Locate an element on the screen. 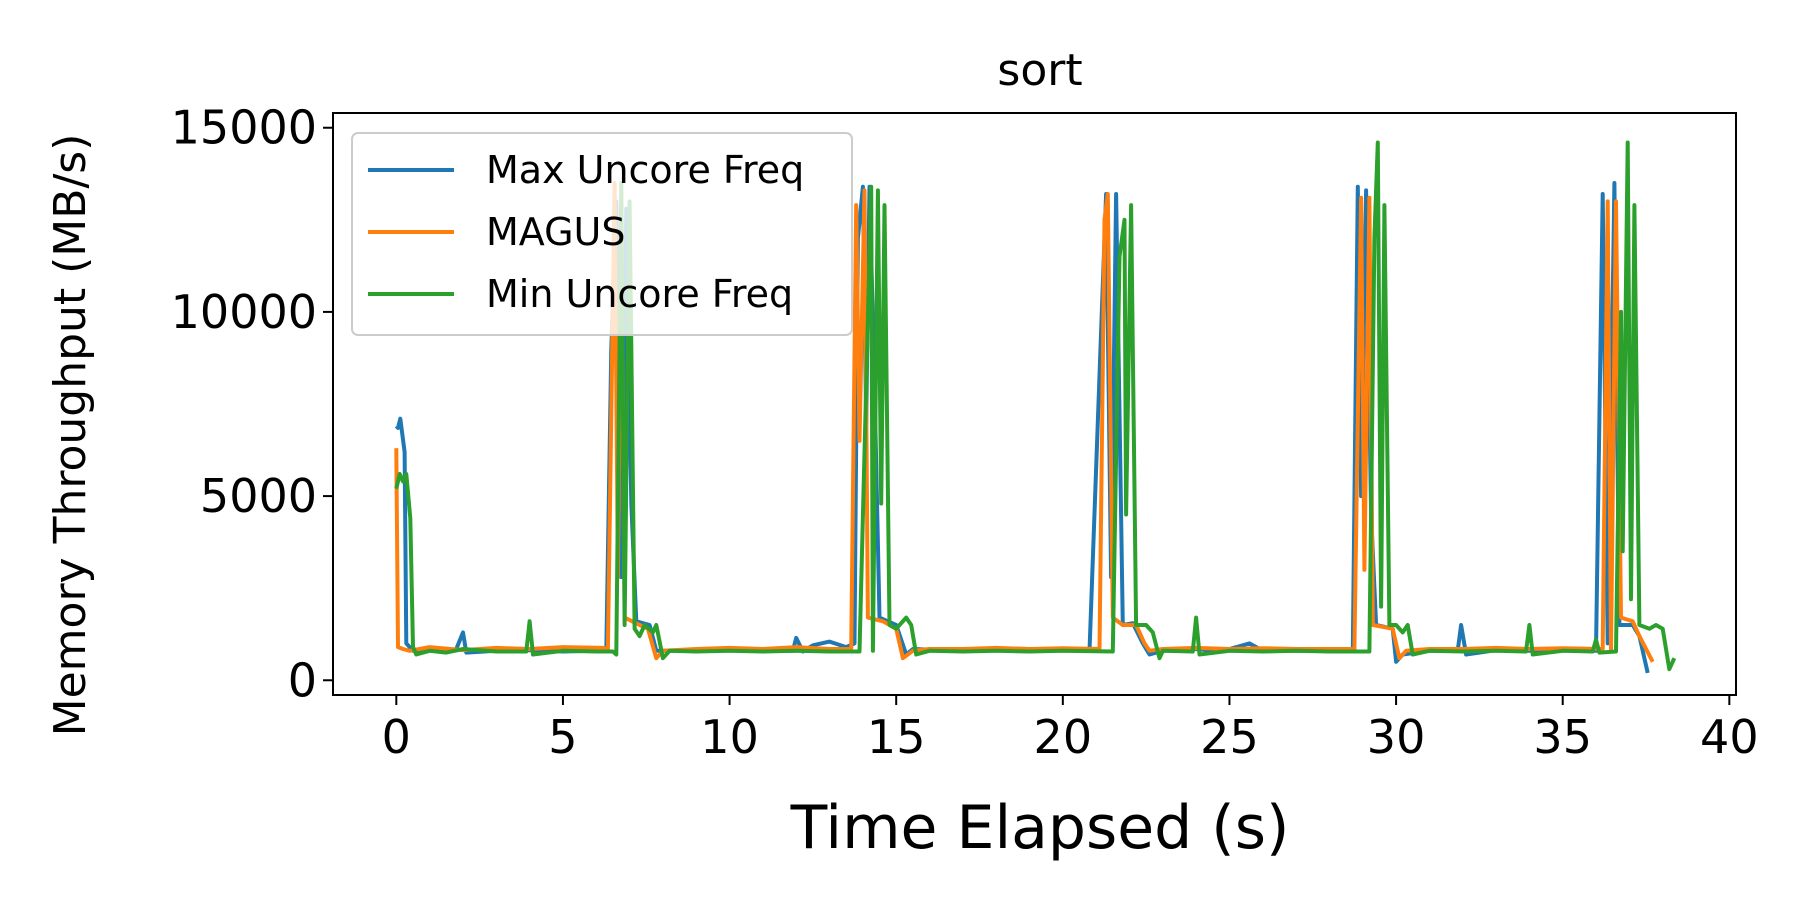 The height and width of the screenshot is (900, 1800). x-tick-label: 15 is located at coordinates (896, 737).